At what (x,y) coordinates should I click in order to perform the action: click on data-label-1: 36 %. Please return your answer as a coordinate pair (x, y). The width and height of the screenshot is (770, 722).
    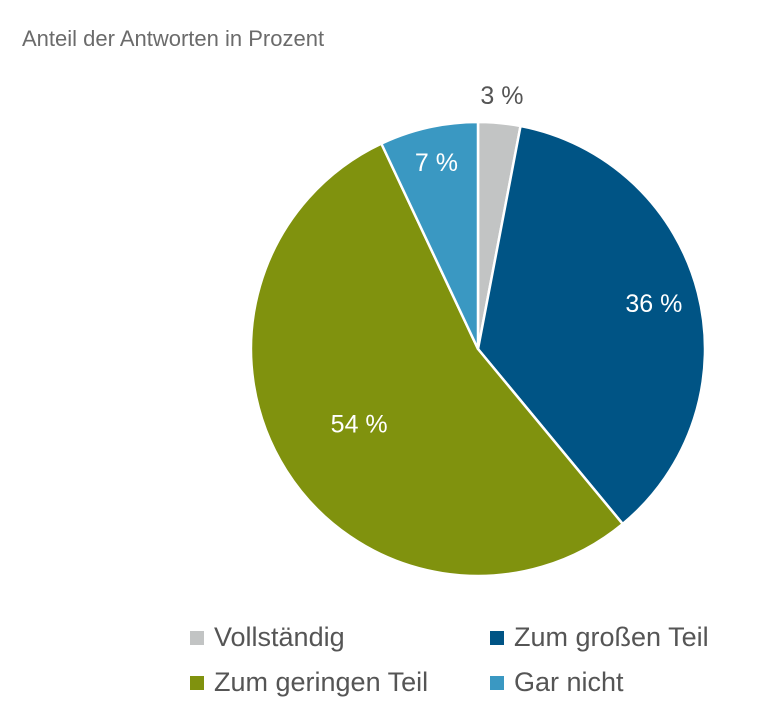
    Looking at the image, I should click on (653, 304).